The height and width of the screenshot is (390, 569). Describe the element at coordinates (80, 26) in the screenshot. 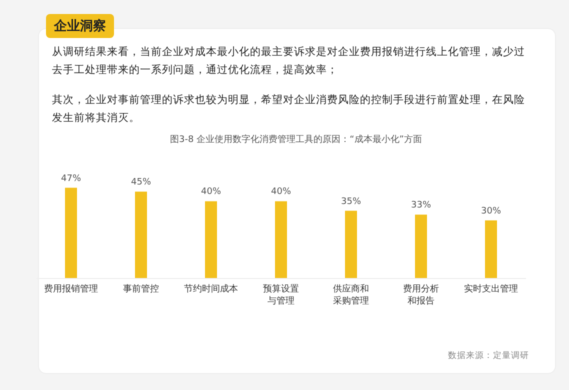

I see `text: 企业洞察` at that location.